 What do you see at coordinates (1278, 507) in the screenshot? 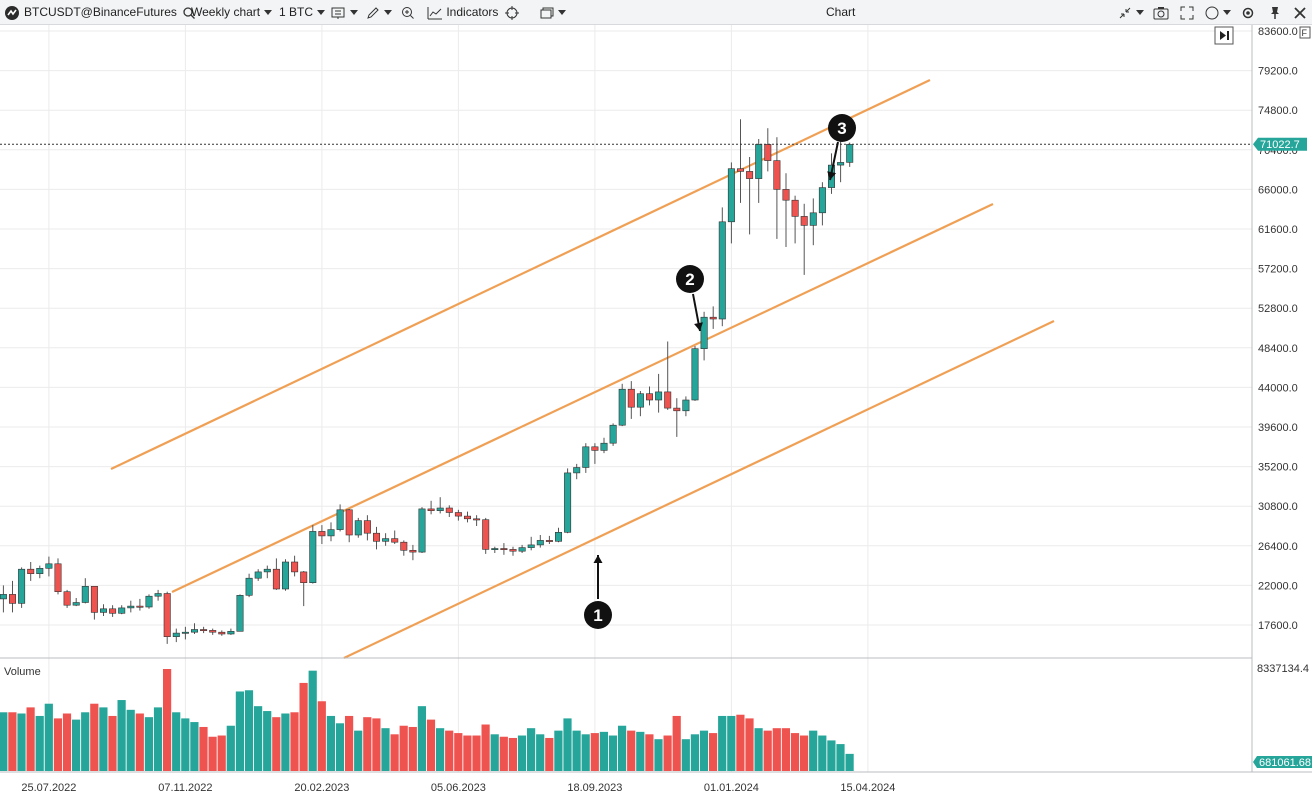
I see `price-tick-label: 30800.0` at bounding box center [1278, 507].